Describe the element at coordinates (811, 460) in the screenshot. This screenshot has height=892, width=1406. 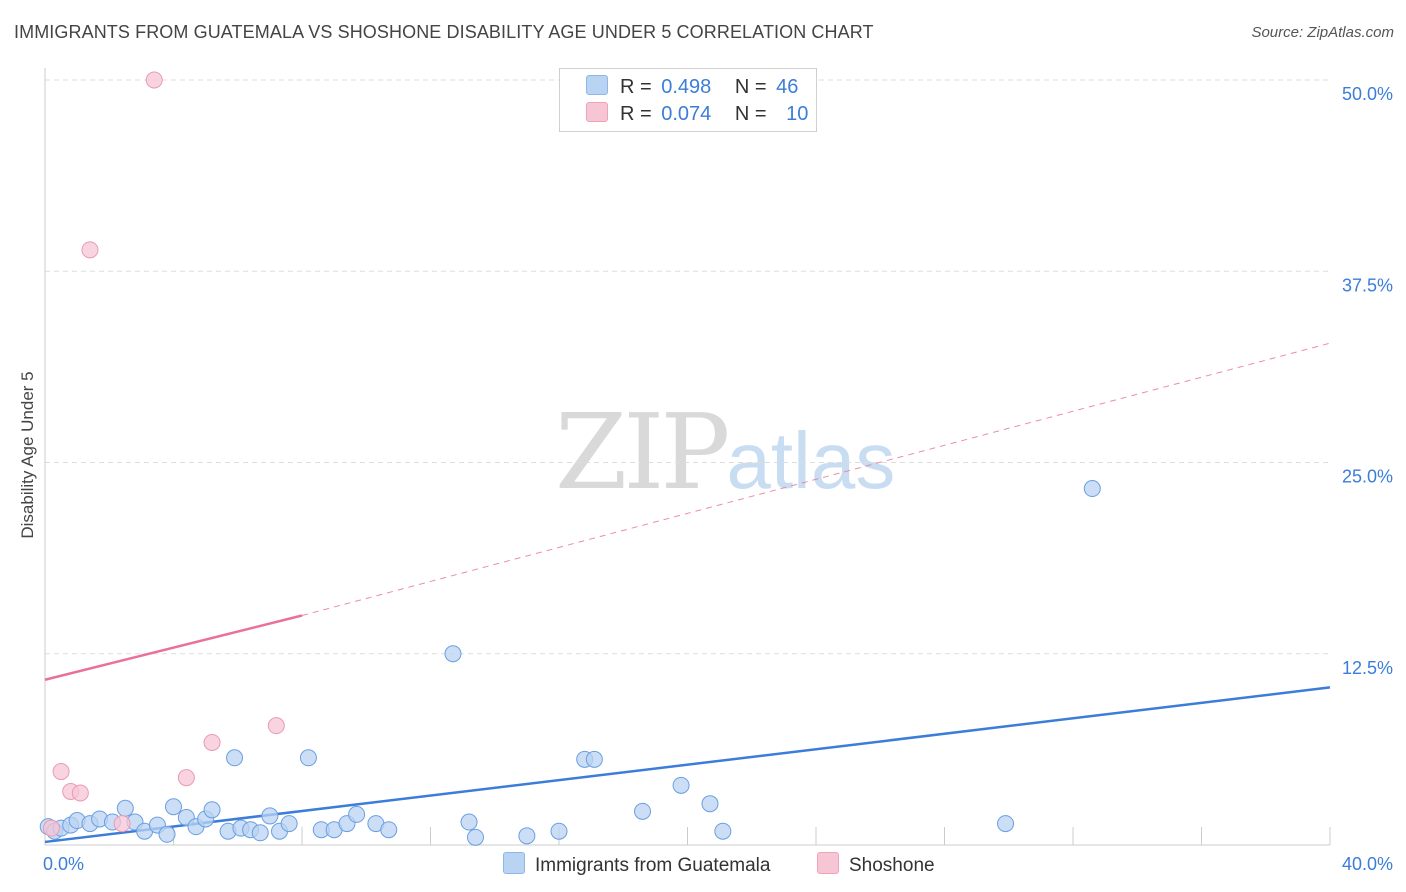
I see `watermark-atlas: atlas` at that location.